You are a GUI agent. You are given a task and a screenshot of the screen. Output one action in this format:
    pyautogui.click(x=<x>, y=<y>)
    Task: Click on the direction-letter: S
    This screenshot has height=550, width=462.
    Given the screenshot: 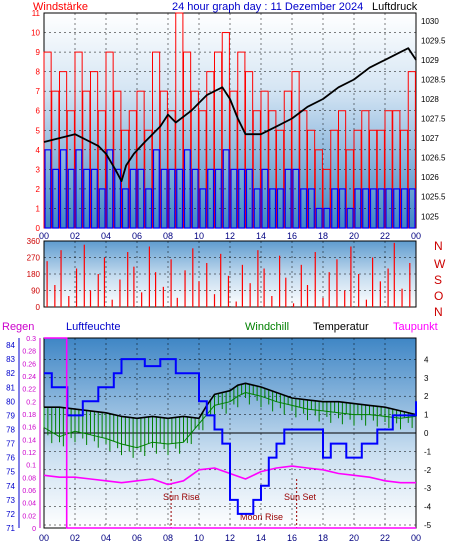 What is the action you would take?
    pyautogui.click(x=438, y=280)
    